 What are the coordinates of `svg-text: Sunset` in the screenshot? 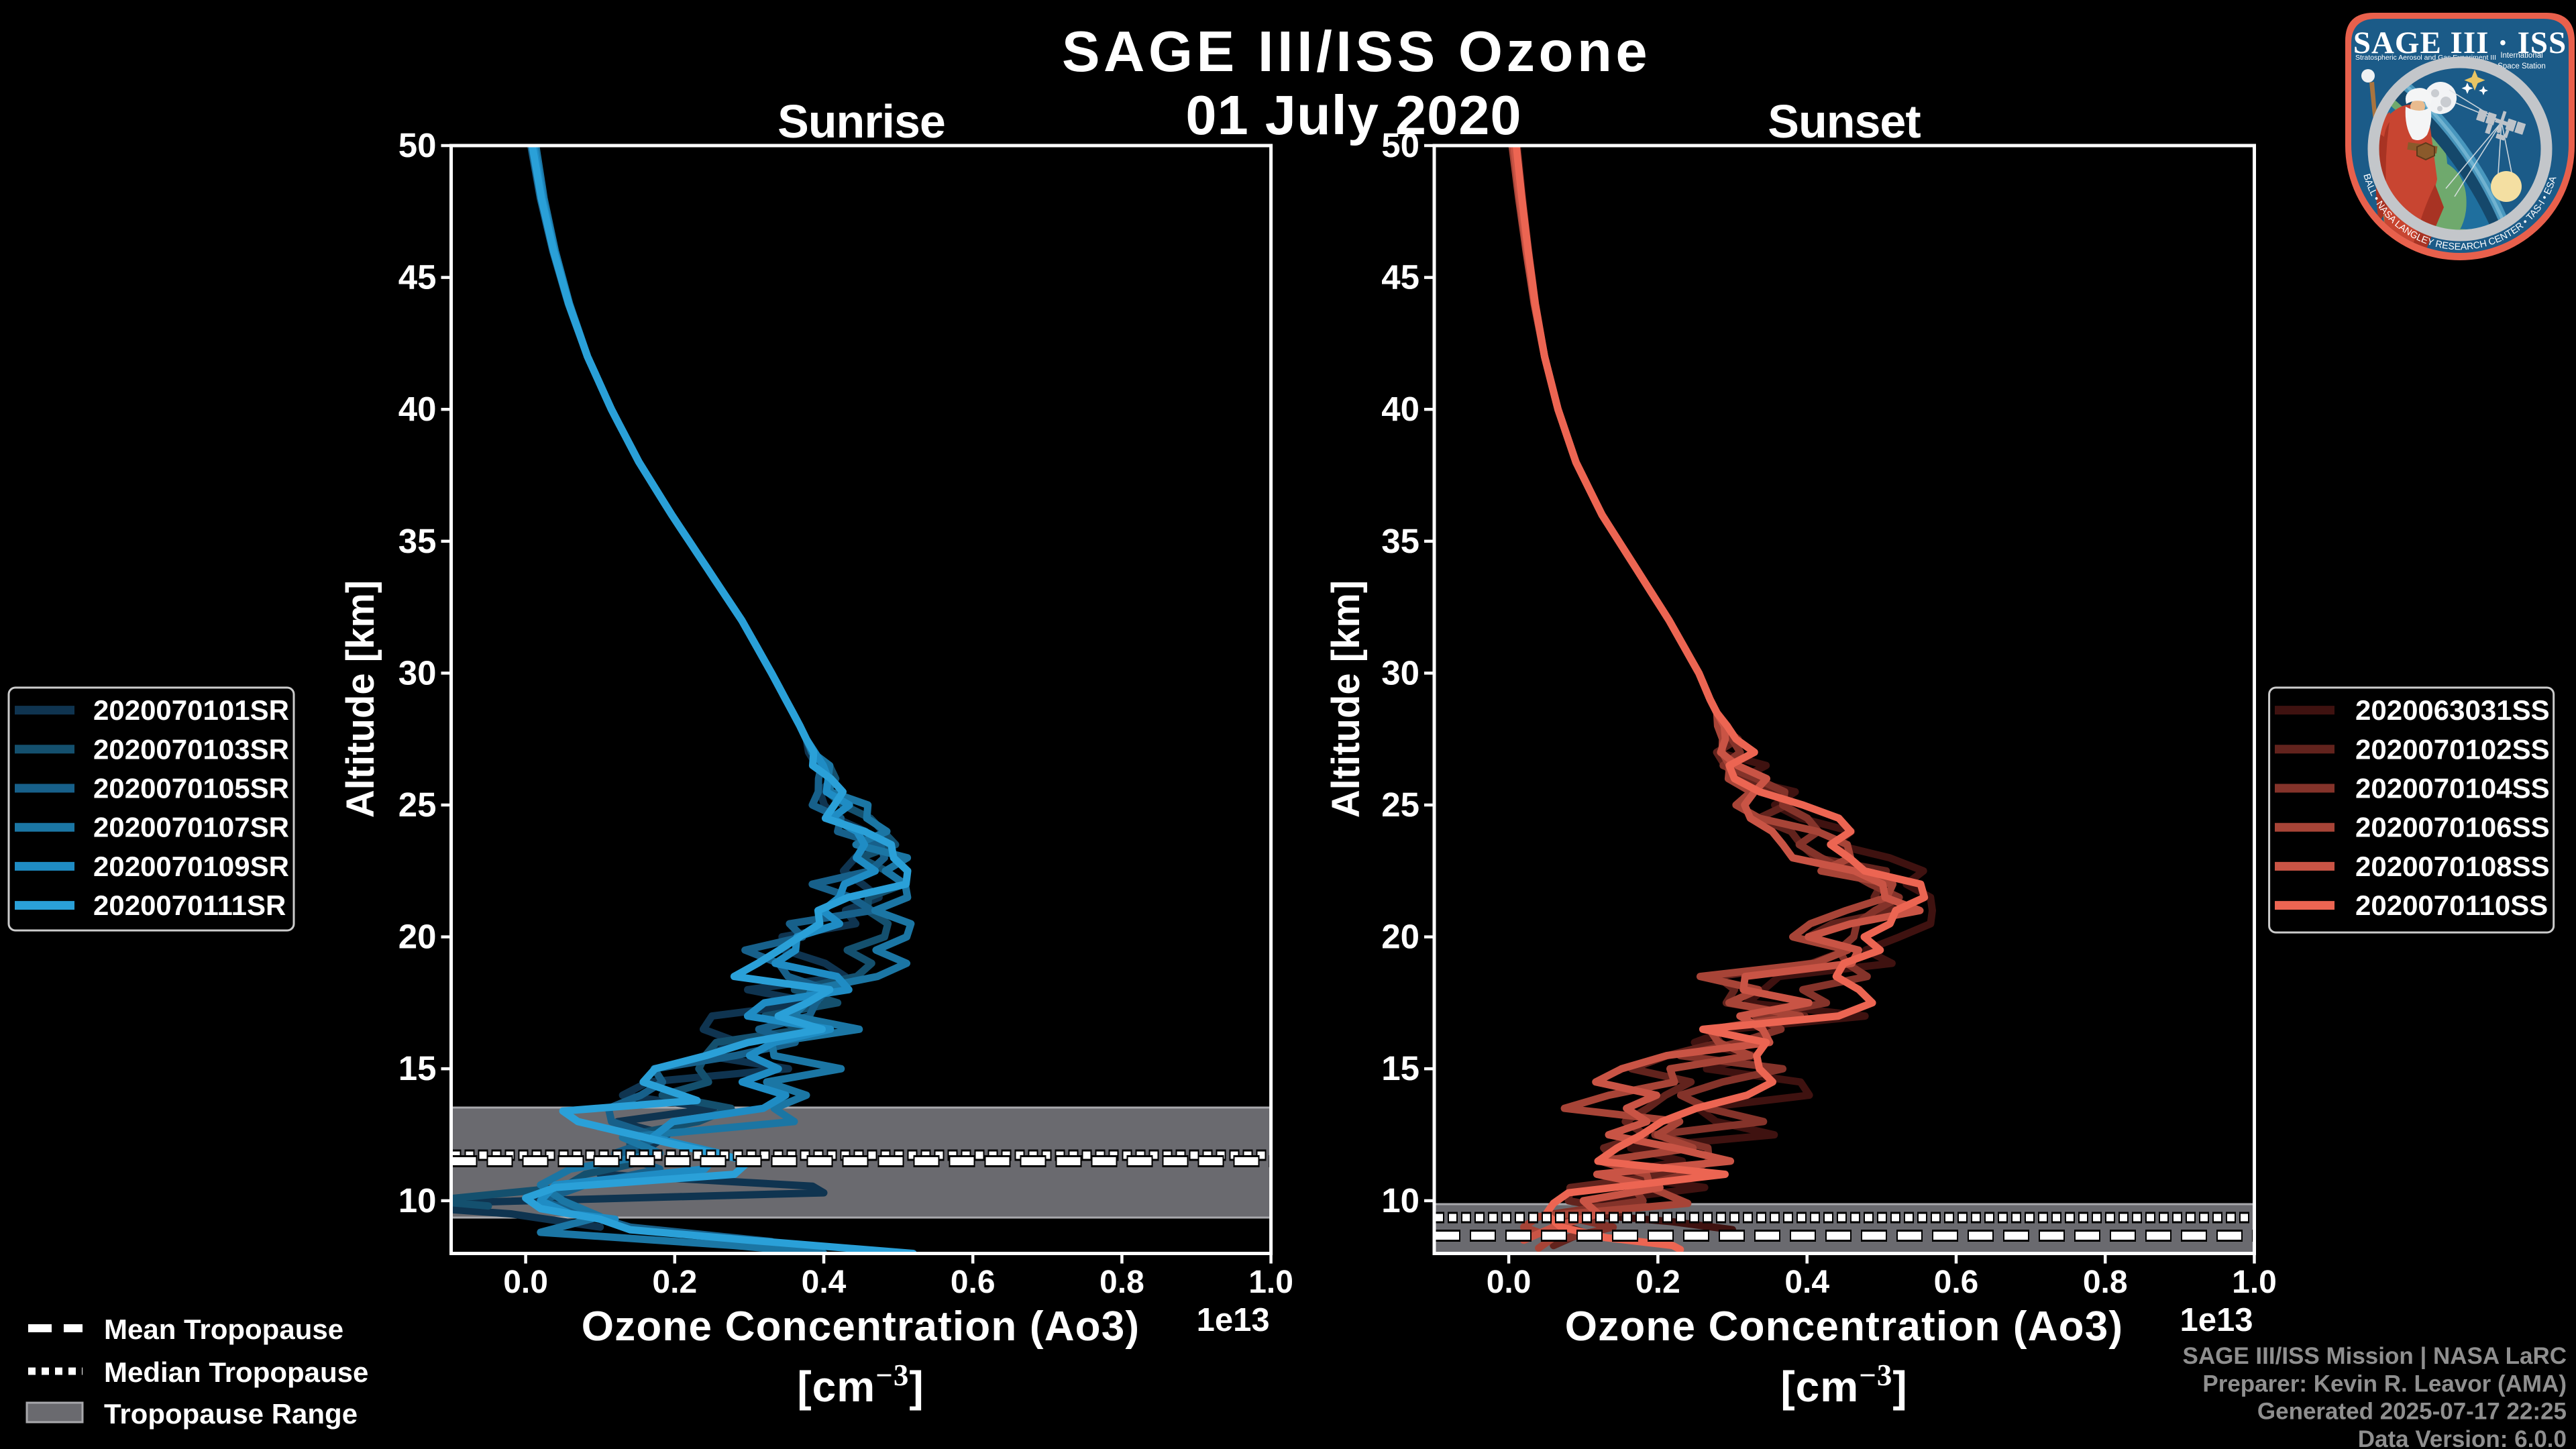 It's located at (1844, 121).